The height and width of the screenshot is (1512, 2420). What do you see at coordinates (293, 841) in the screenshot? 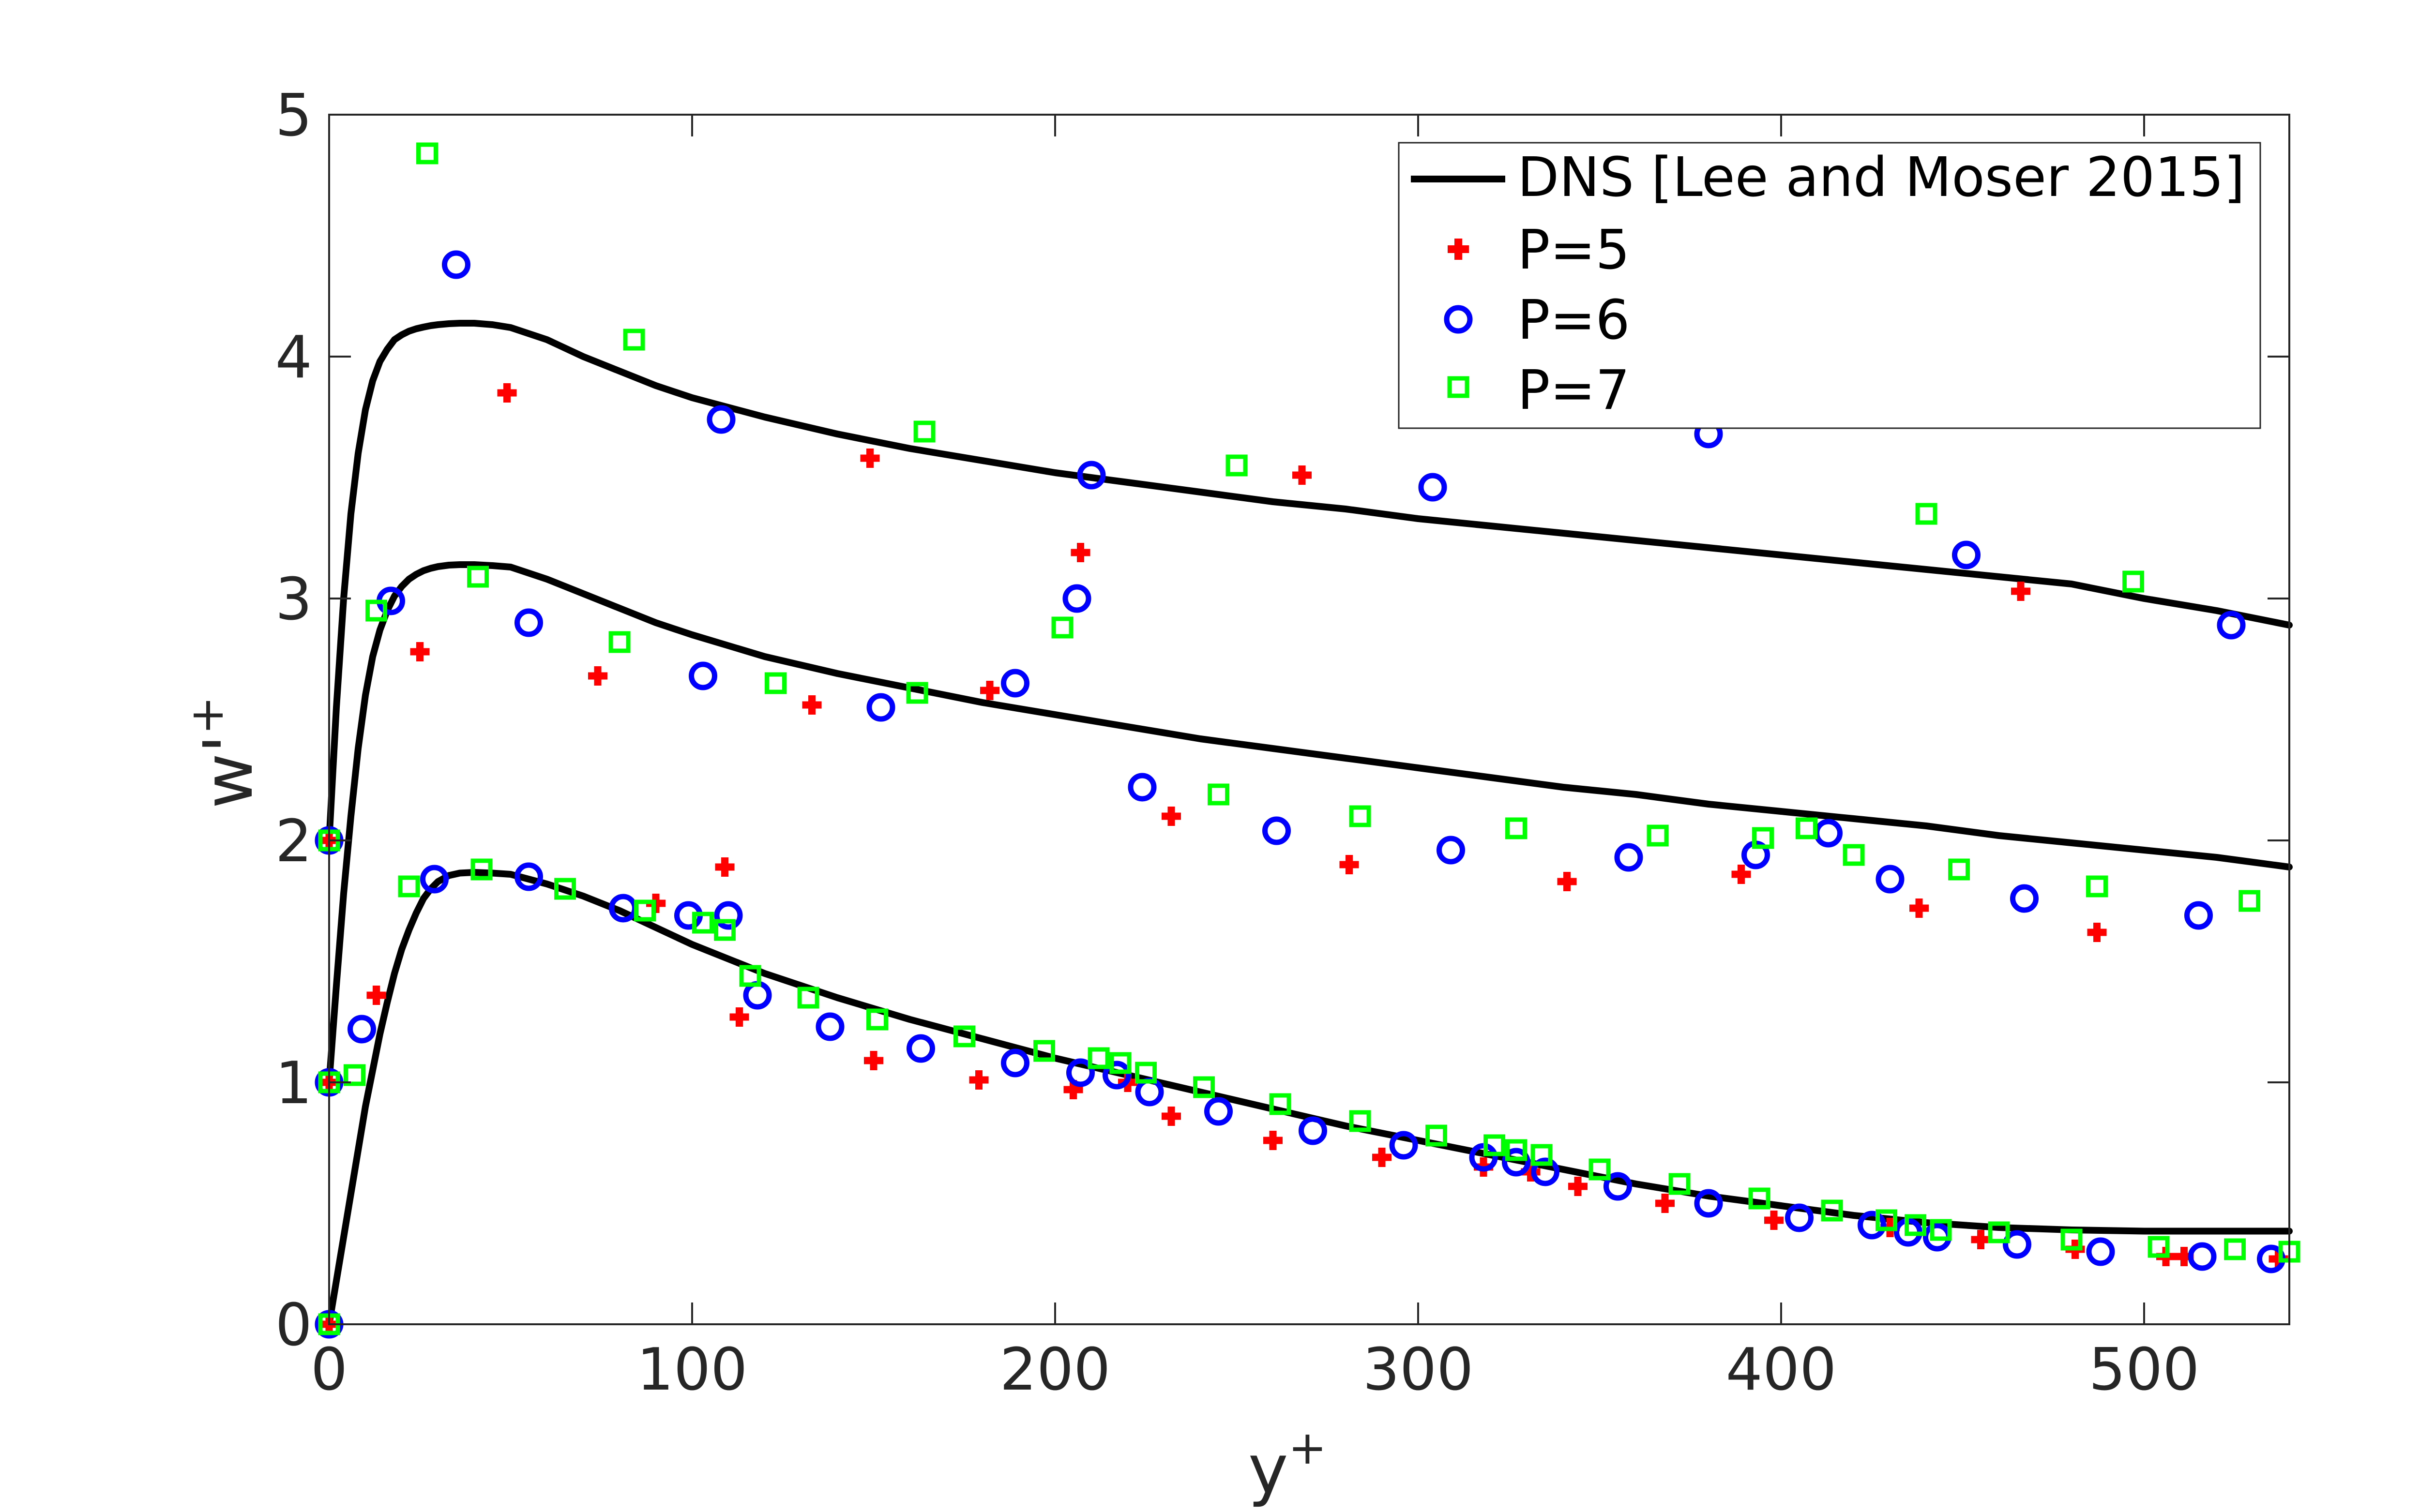
I see `y-tick-label: 2` at bounding box center [293, 841].